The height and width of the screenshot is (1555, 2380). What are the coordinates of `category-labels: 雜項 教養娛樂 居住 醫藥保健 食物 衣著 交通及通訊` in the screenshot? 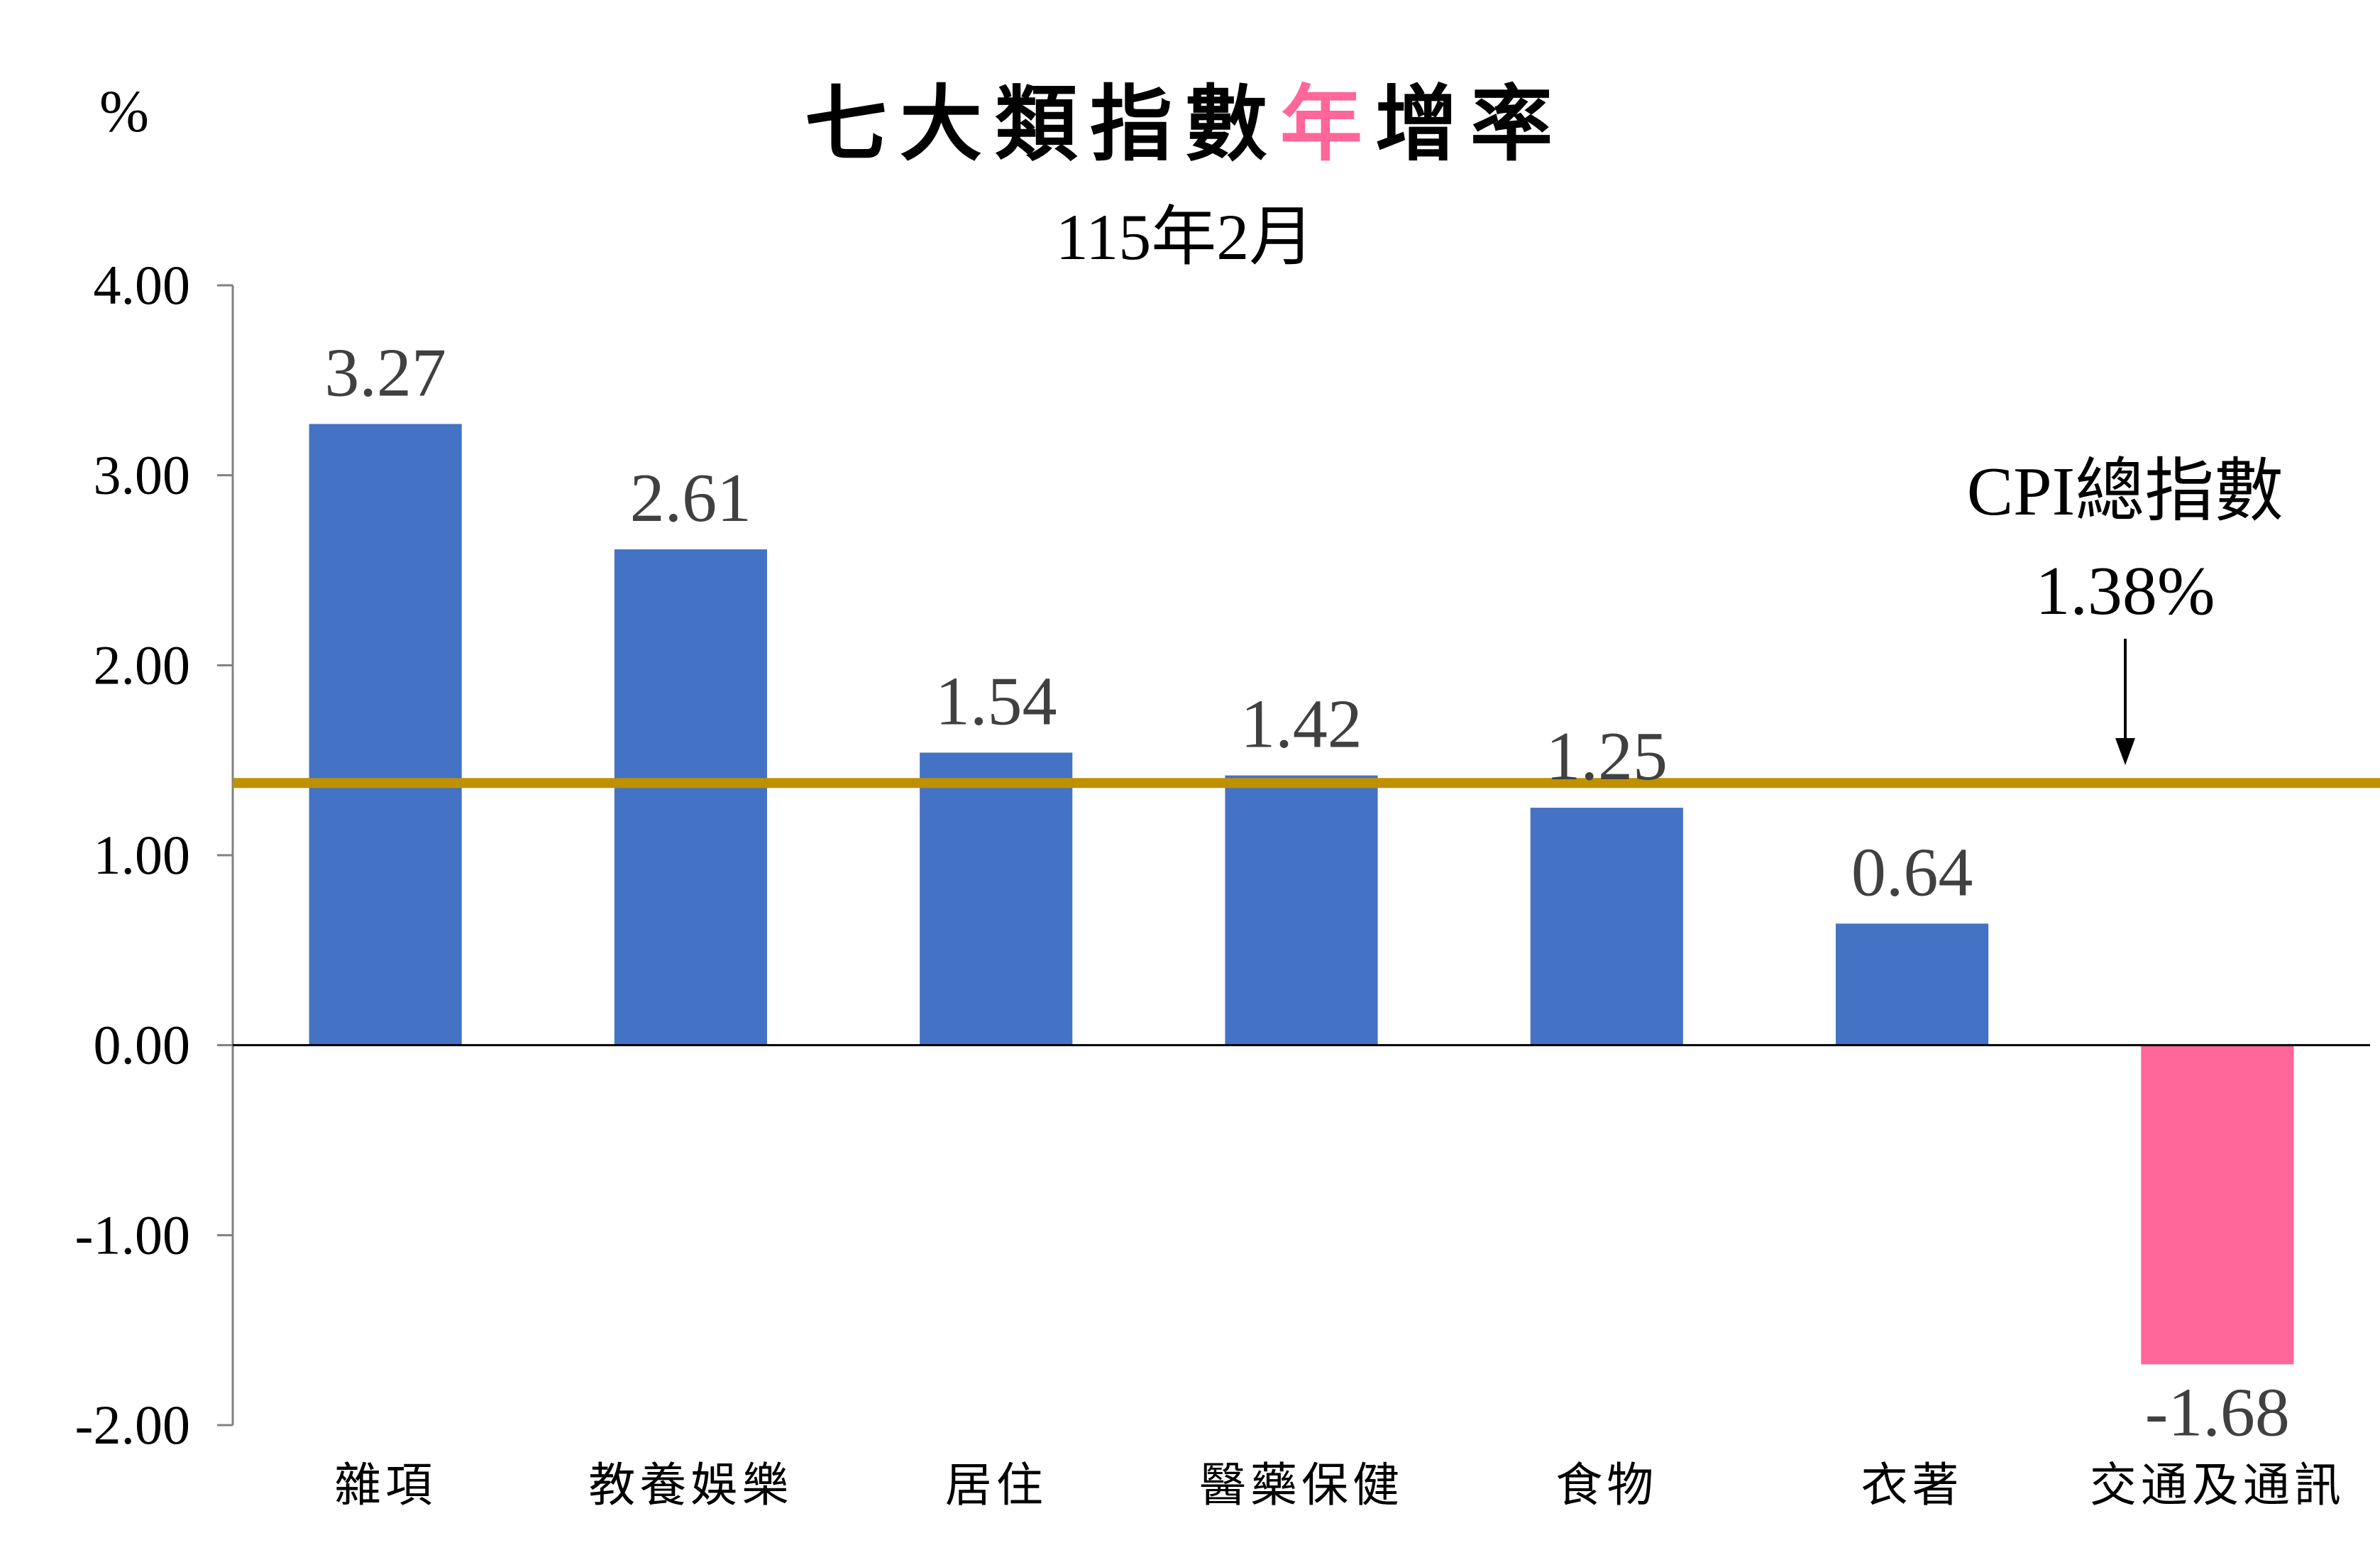 It's located at (1339, 1485).